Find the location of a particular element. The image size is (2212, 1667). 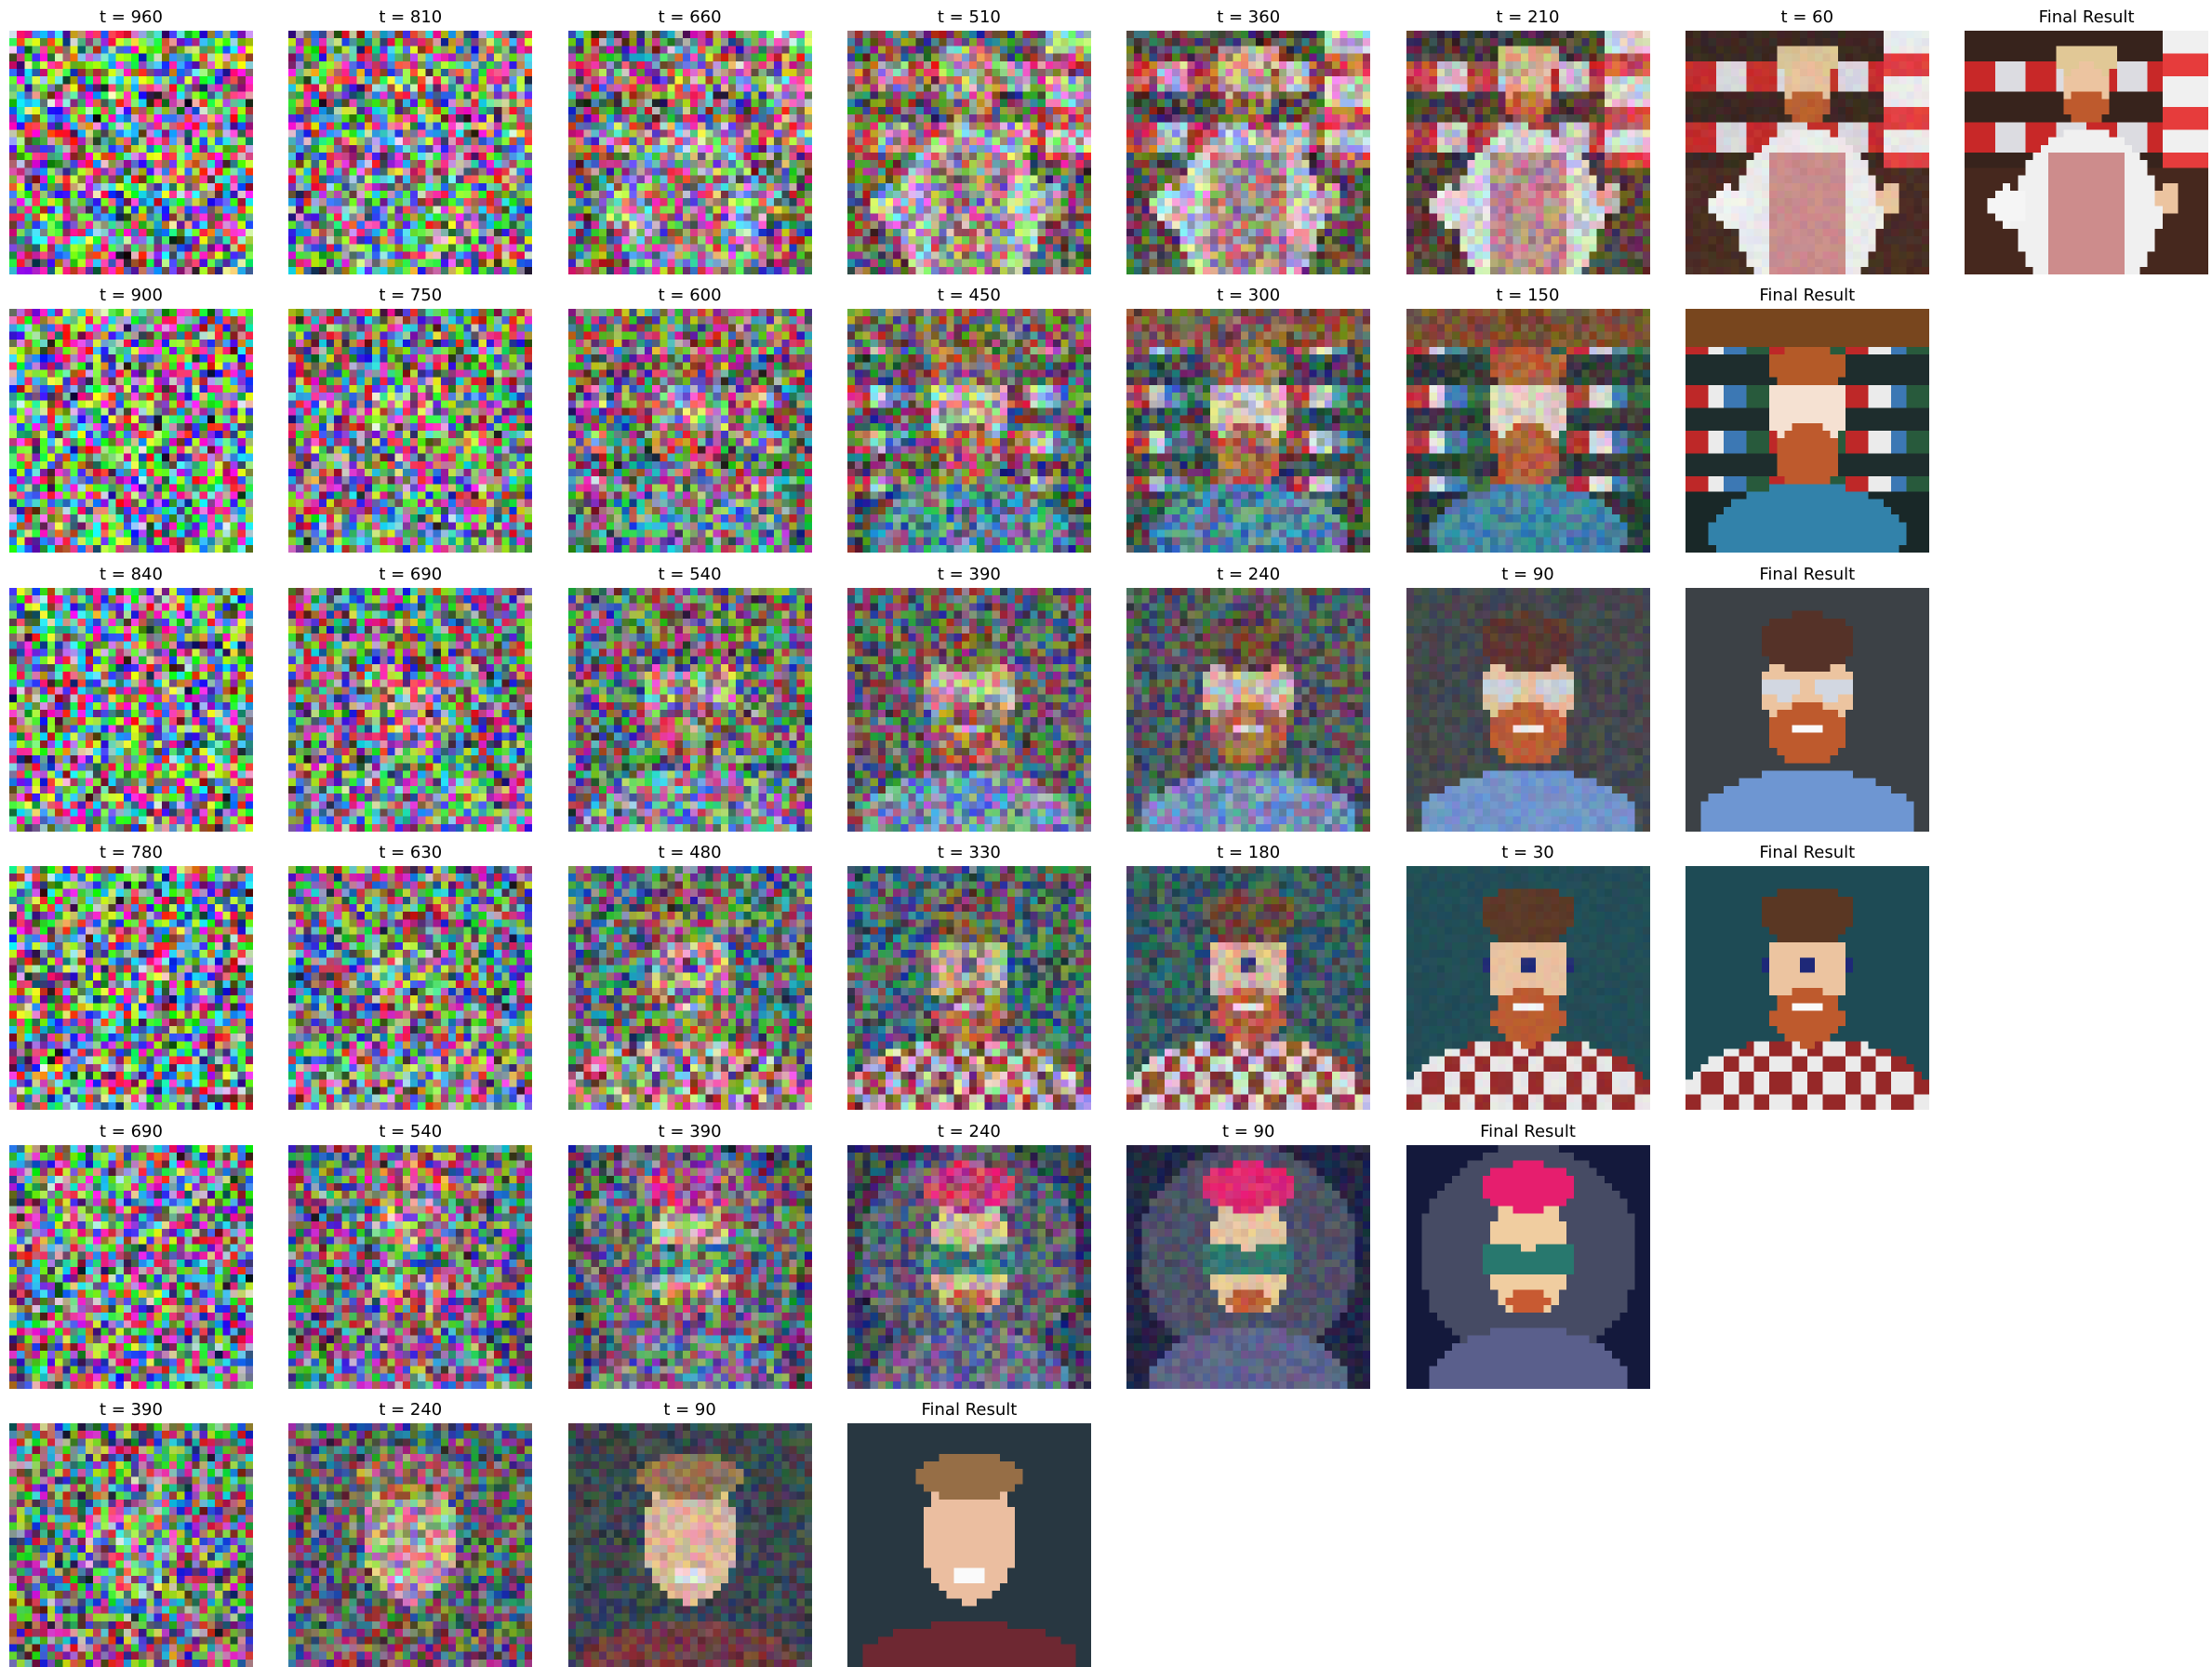

panel: t = 600 is located at coordinates (689, 417).